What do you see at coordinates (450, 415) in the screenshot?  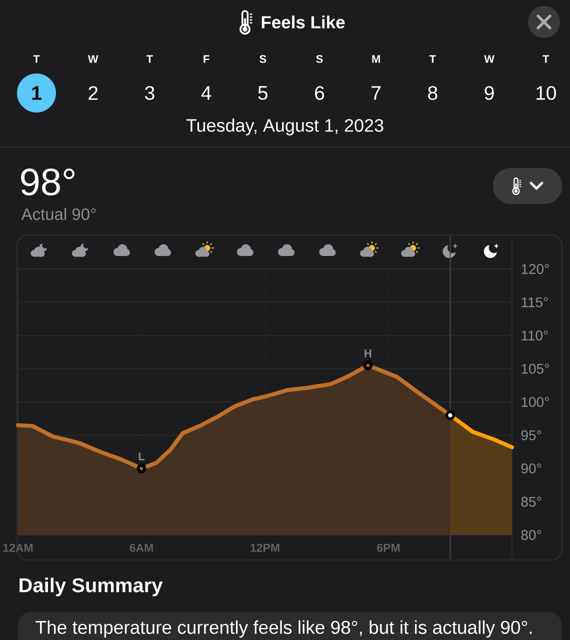 I see `point` at bounding box center [450, 415].